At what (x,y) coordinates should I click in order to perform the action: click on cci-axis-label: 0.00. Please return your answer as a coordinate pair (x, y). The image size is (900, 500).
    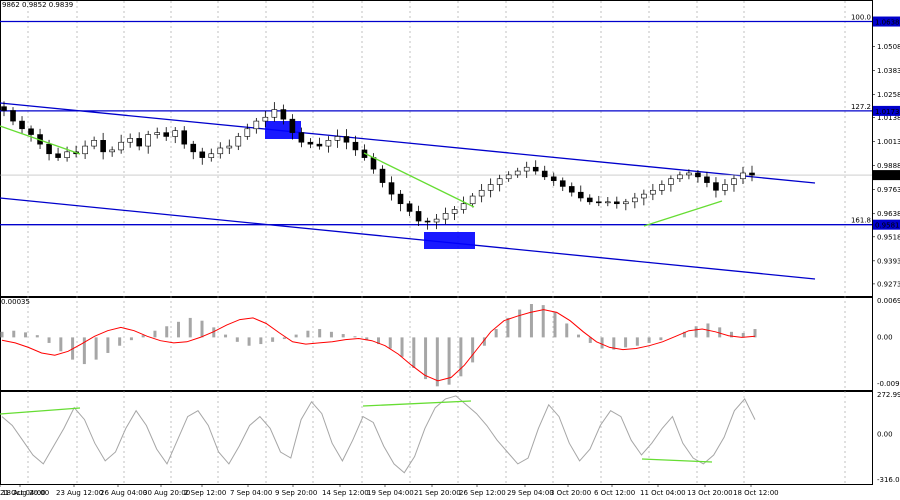
    Looking at the image, I should click on (885, 434).